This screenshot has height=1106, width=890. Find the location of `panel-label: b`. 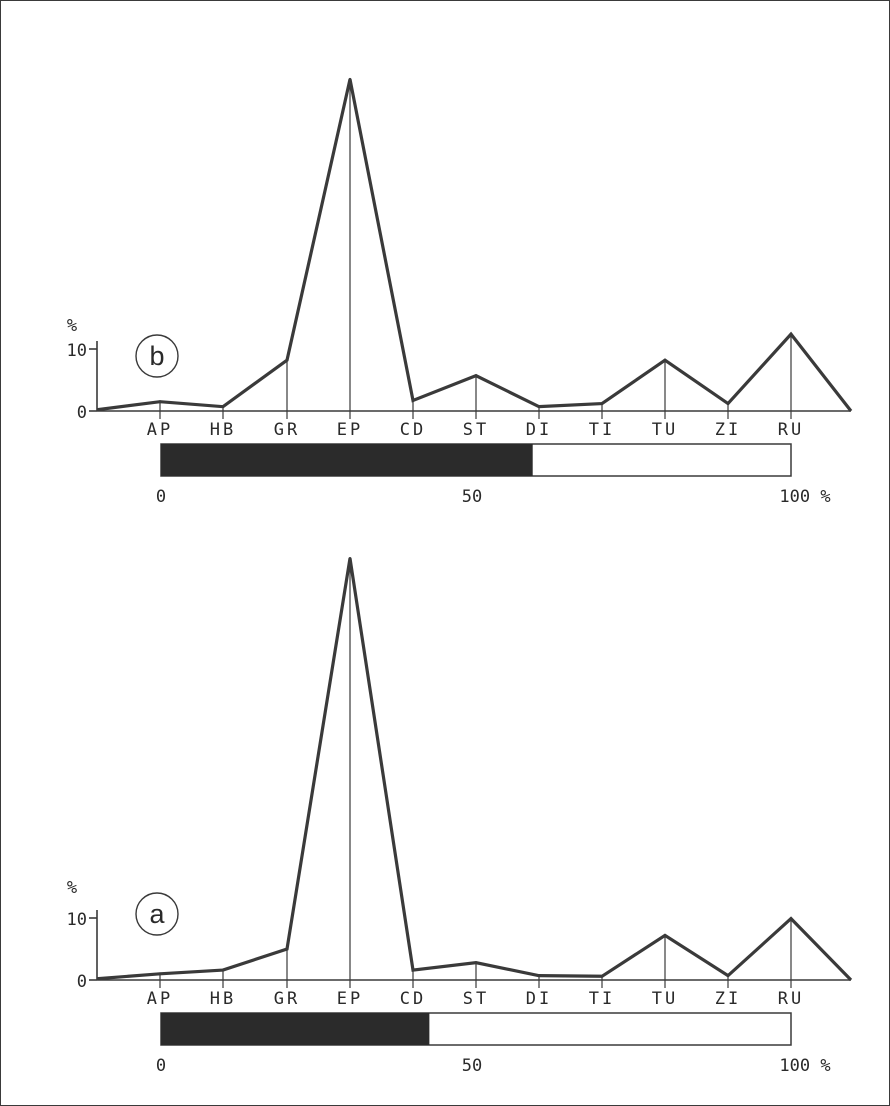

panel-label: b is located at coordinates (156, 356).